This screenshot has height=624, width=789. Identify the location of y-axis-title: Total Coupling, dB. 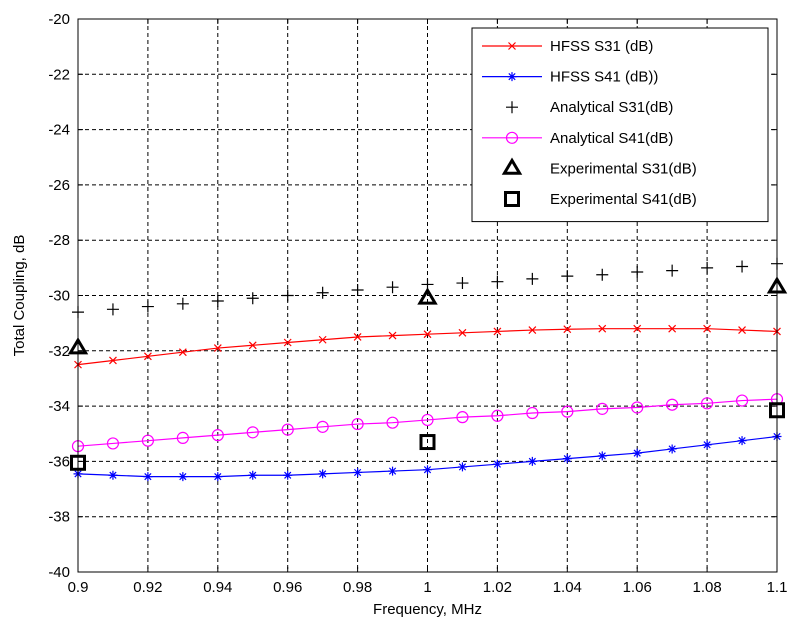
(19, 296).